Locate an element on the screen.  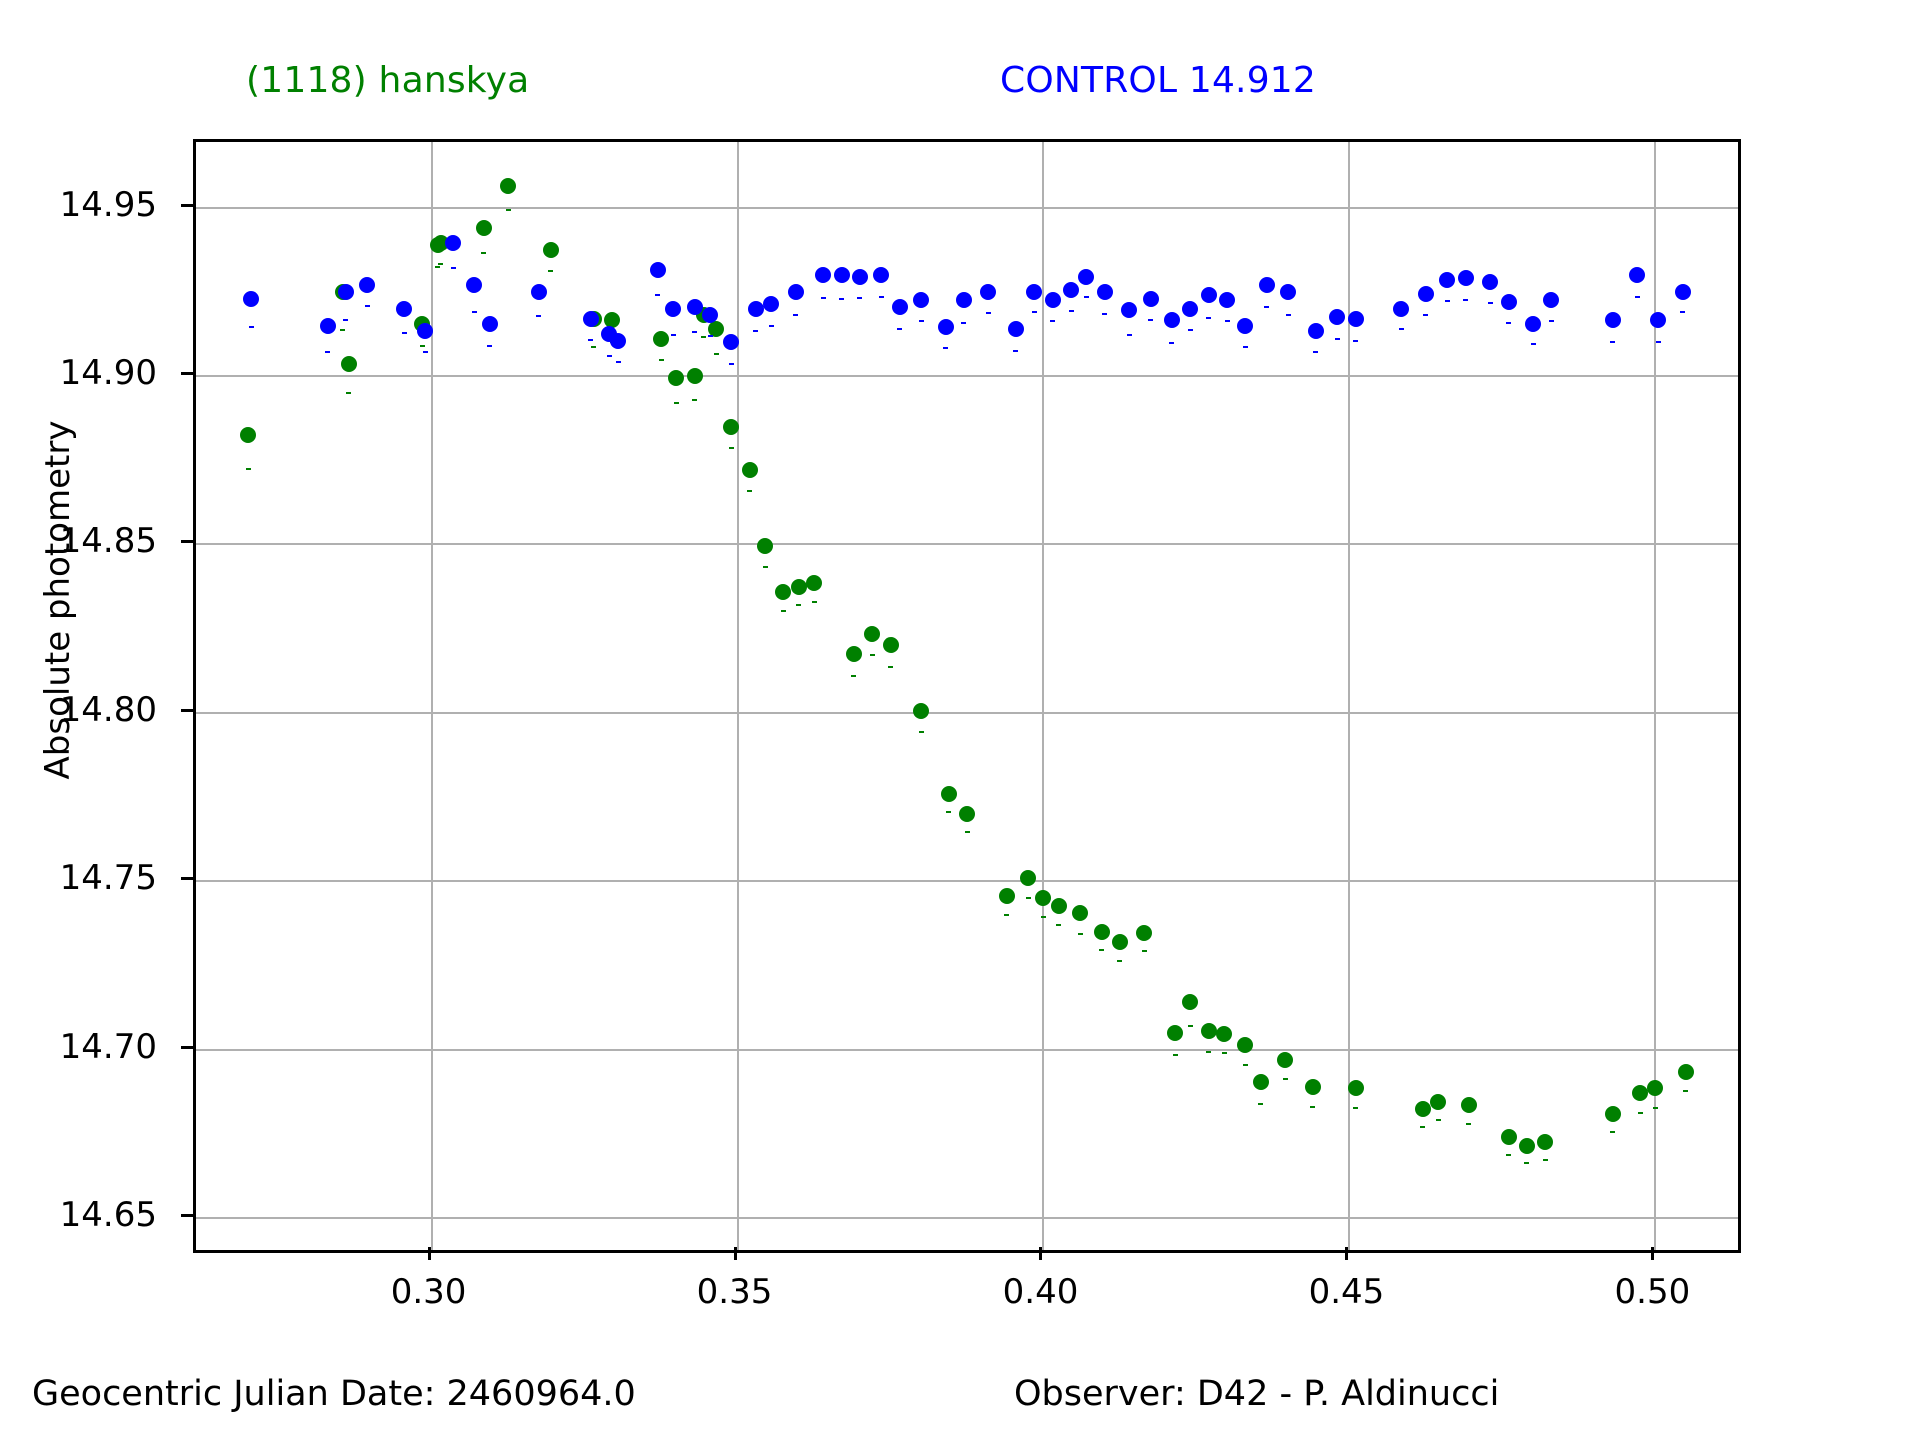
x-axis-tick-label: 0.45 is located at coordinates (1346, 1292).